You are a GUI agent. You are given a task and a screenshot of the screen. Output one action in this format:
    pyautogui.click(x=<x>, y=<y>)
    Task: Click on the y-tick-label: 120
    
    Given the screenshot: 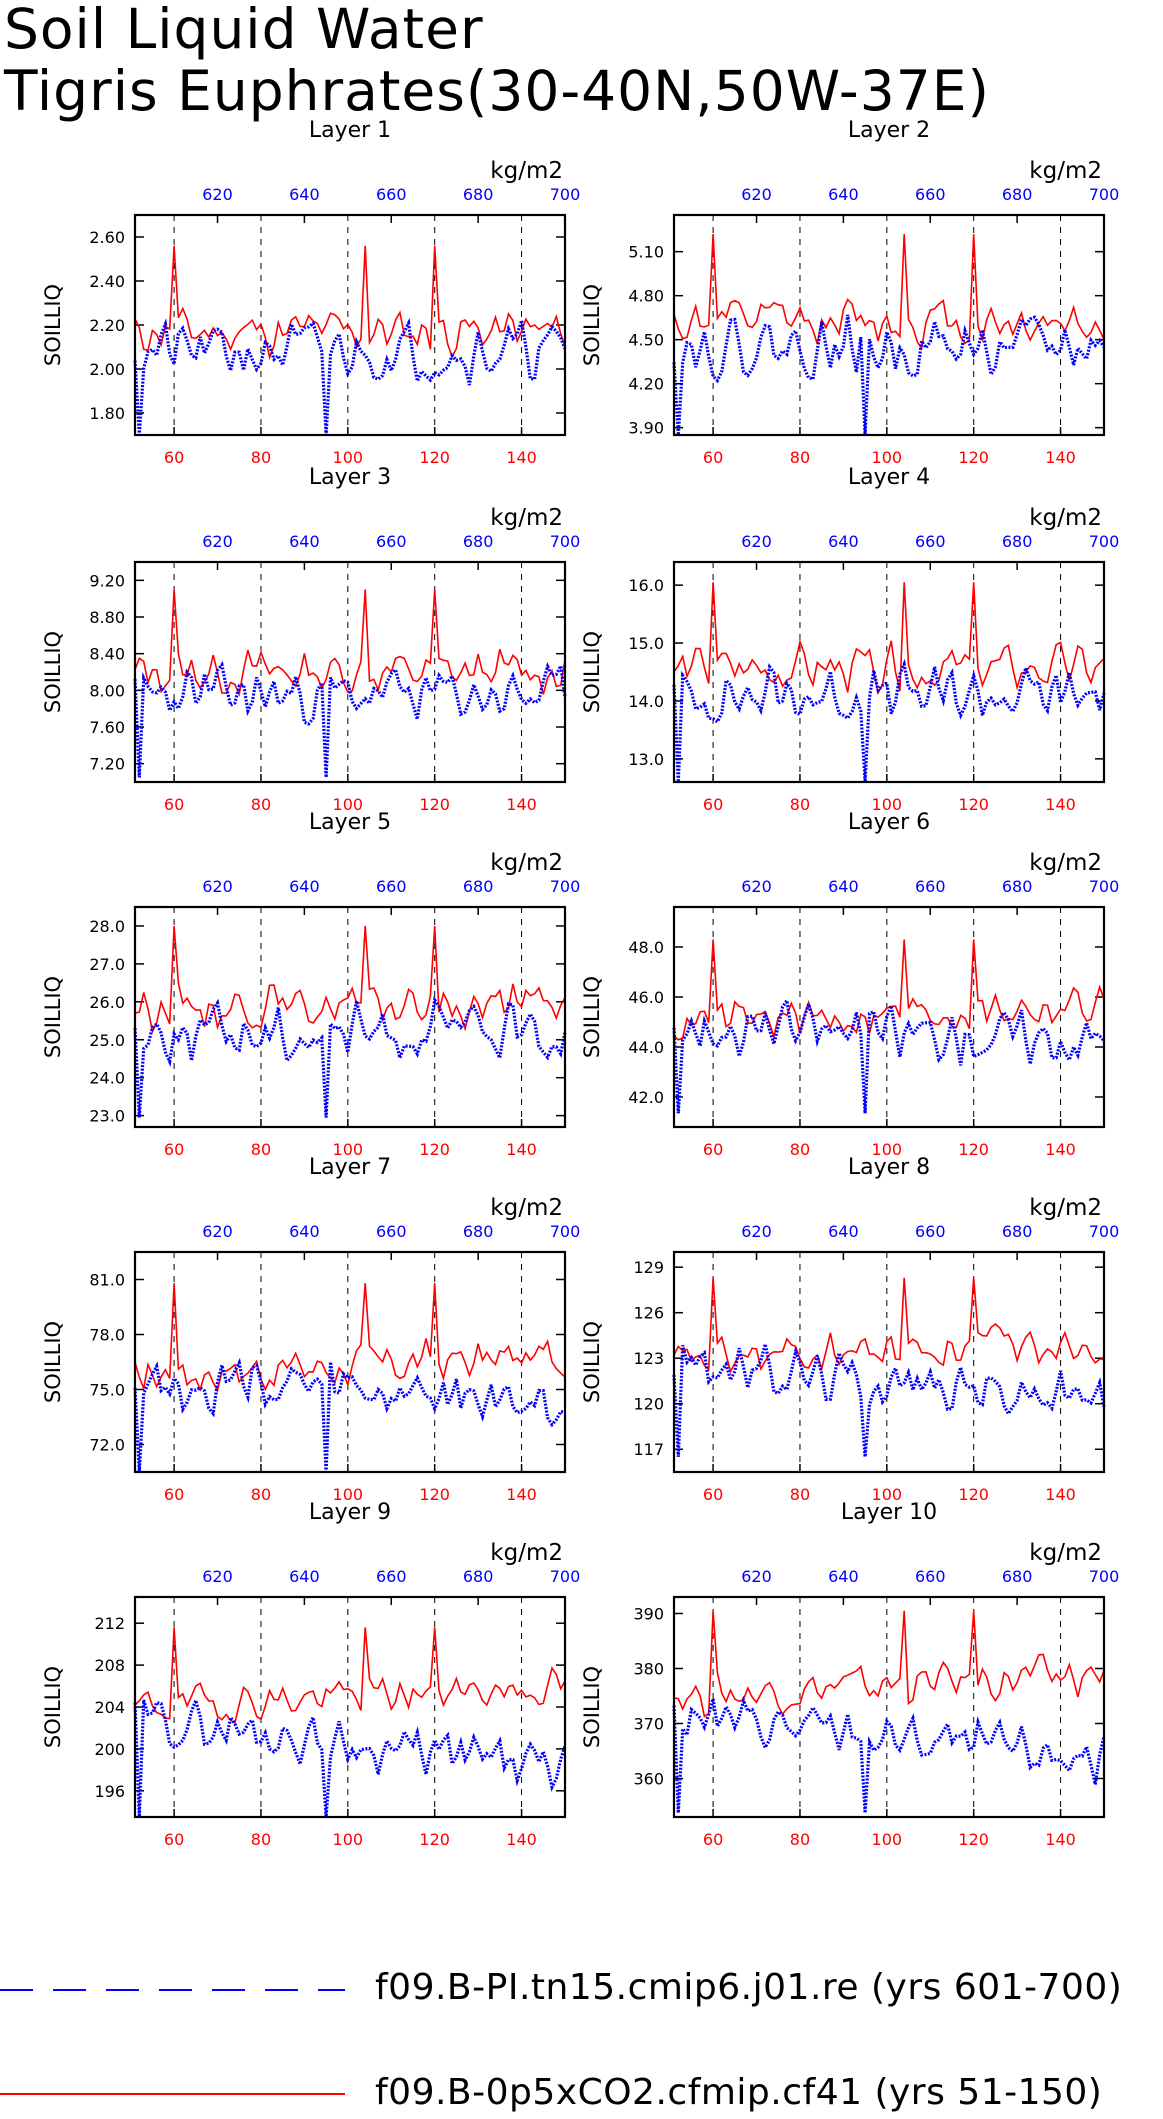 What is the action you would take?
    pyautogui.click(x=648, y=1404)
    